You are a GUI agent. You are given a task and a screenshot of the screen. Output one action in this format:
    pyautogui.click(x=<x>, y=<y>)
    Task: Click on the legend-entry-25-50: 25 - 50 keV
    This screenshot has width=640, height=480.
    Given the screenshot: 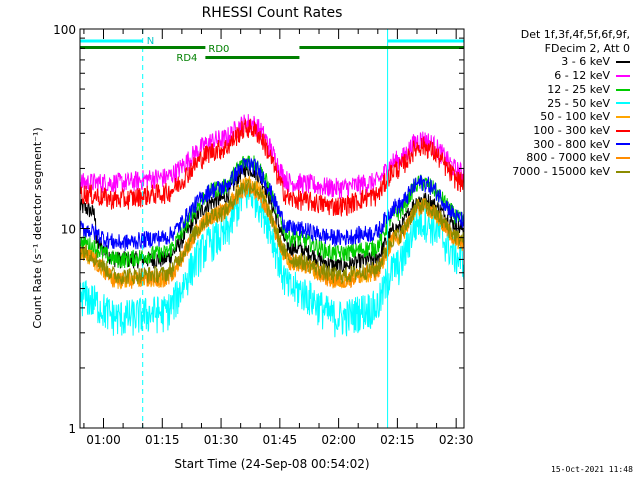 What is the action you would take?
    pyautogui.click(x=554, y=104)
    